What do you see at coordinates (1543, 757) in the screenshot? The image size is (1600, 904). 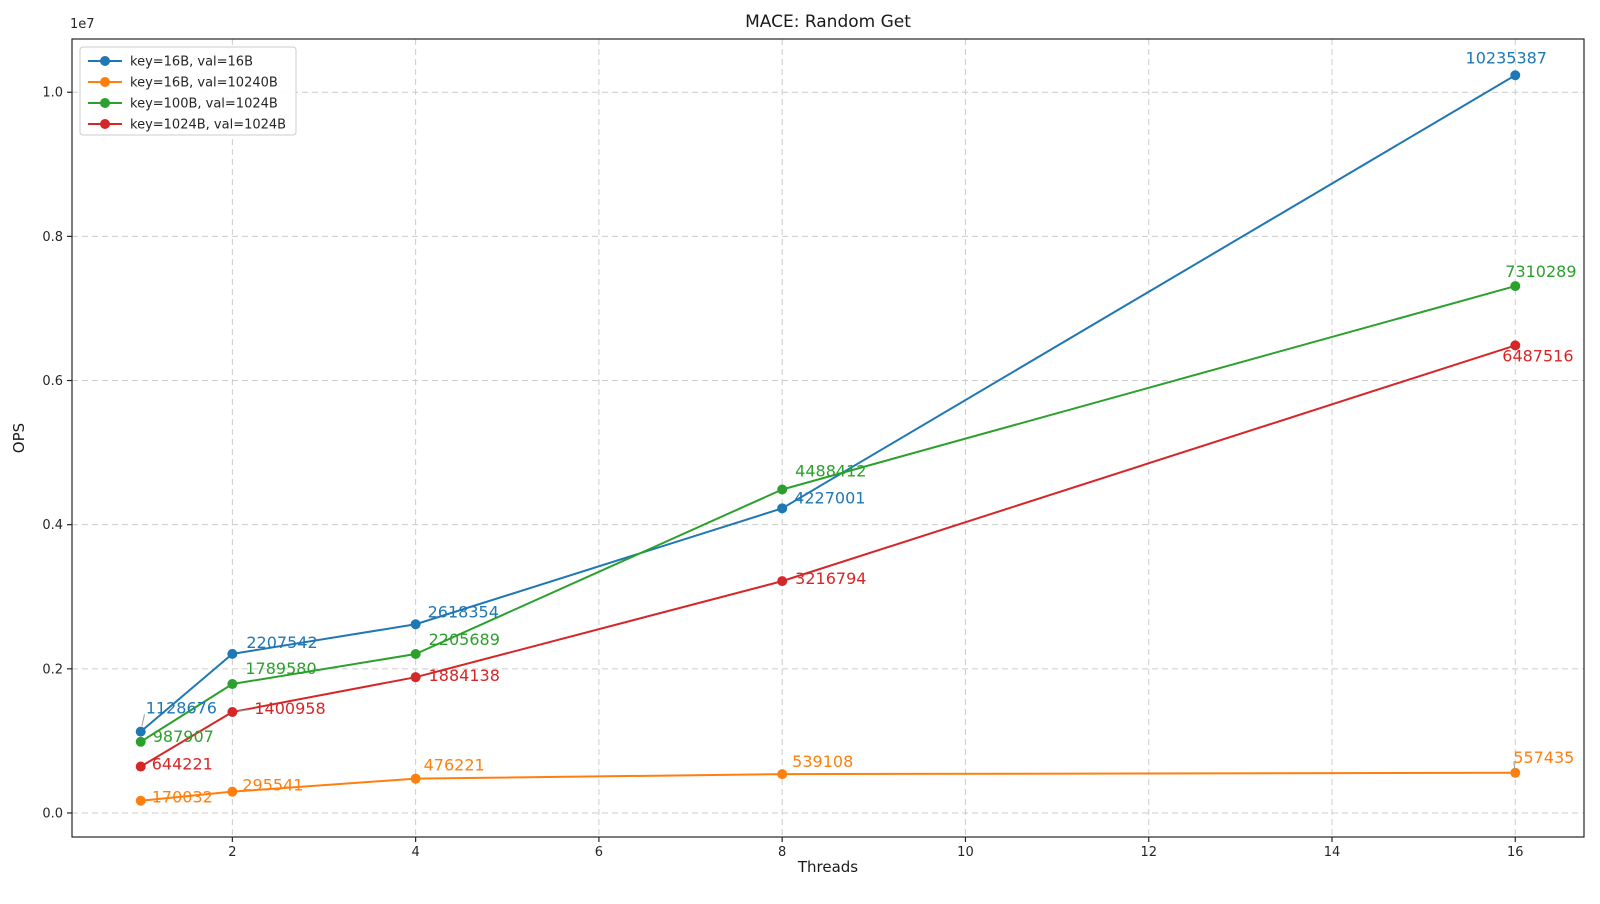 I see `point-value-label: 557435` at bounding box center [1543, 757].